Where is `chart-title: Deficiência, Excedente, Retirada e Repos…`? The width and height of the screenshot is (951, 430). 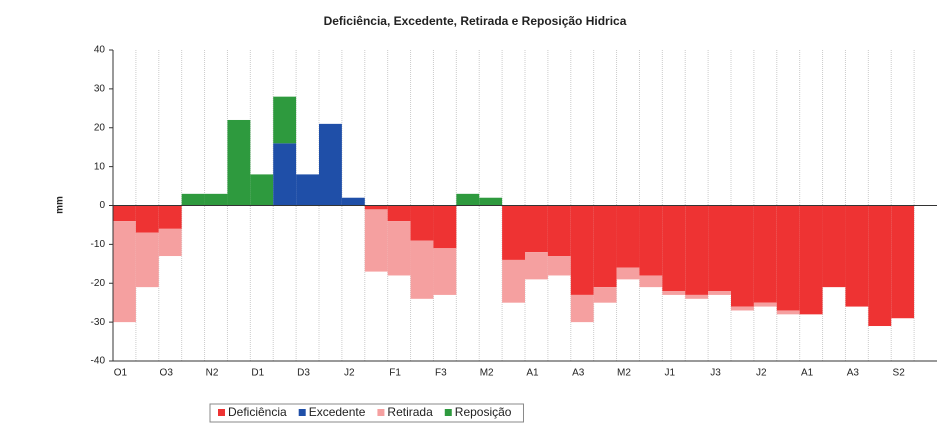 chart-title: Deficiência, Excedente, Retirada e Repos… is located at coordinates (475, 21).